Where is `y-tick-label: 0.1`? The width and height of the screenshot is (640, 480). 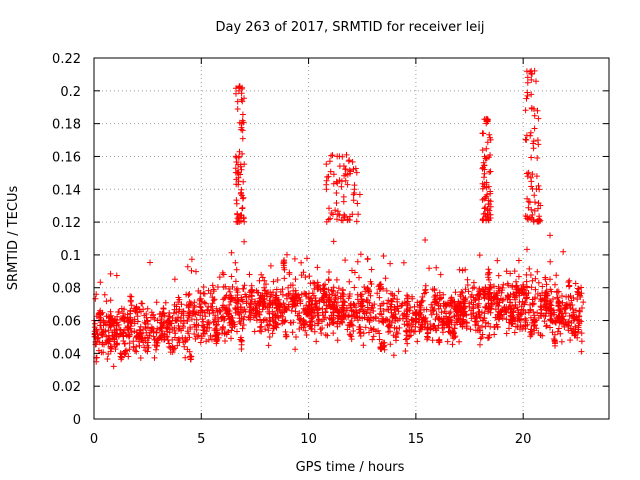 y-tick-label: 0.1 is located at coordinates (70, 256).